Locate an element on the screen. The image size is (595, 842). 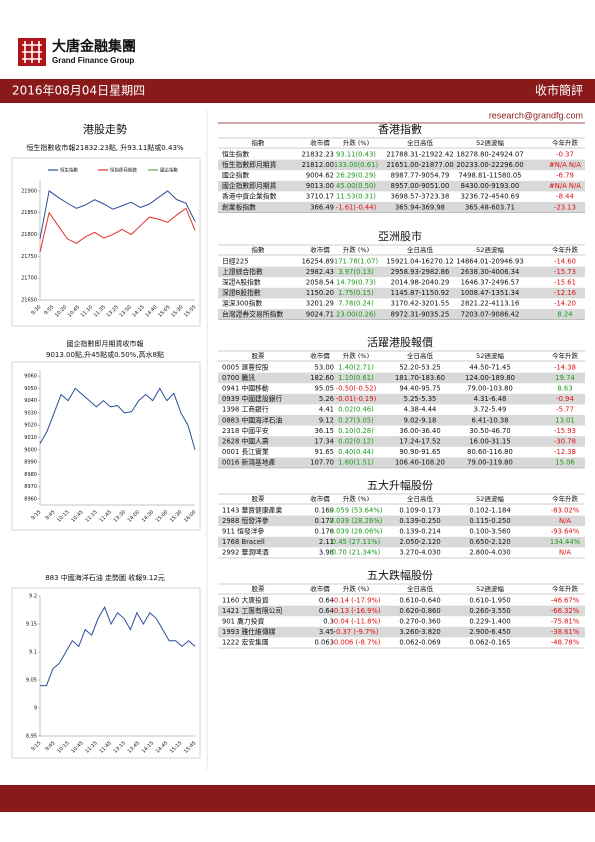
table-cell: 1.10(0.61) is located at coordinates (356, 378).